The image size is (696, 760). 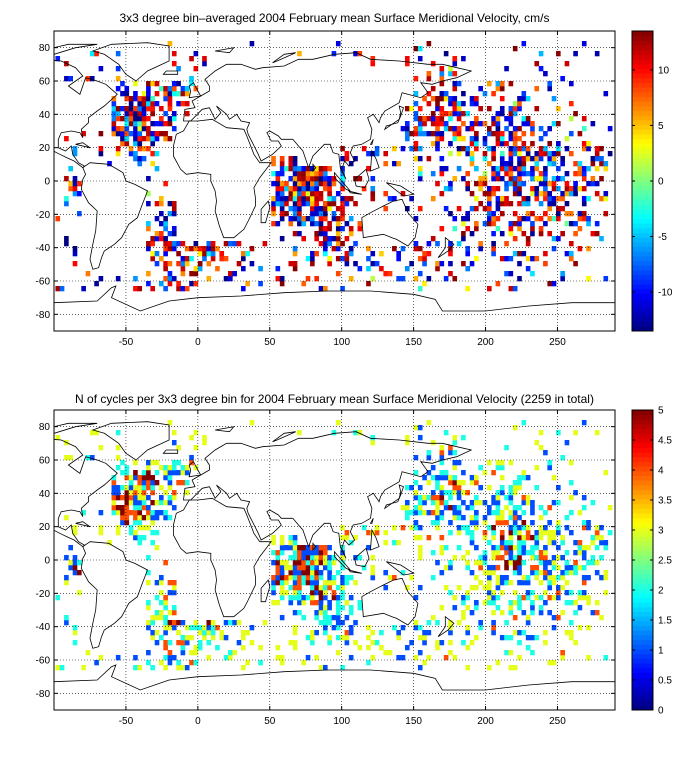 What do you see at coordinates (651, 561) in the screenshot?
I see `colorbar: 00.511.522.533.544.55` at bounding box center [651, 561].